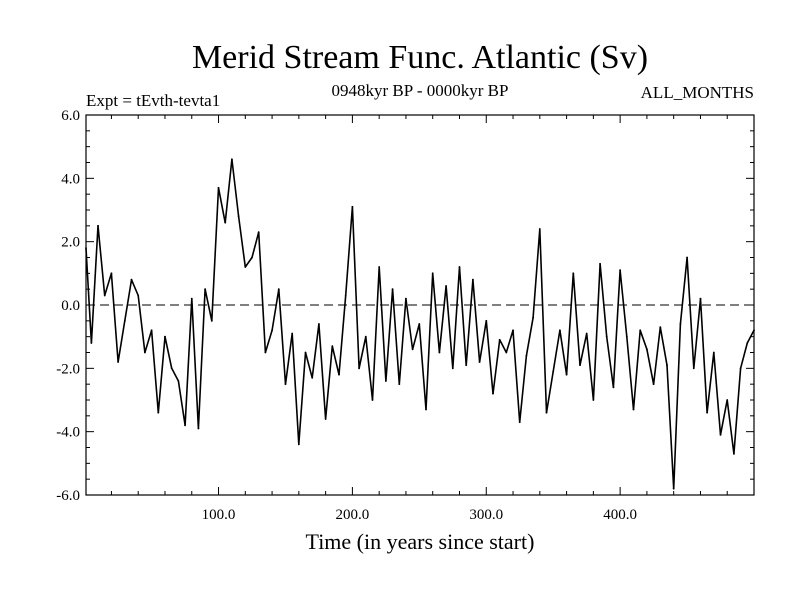 The height and width of the screenshot is (600, 800). I want to click on y-tick-label: 2.0, so click(70, 243).